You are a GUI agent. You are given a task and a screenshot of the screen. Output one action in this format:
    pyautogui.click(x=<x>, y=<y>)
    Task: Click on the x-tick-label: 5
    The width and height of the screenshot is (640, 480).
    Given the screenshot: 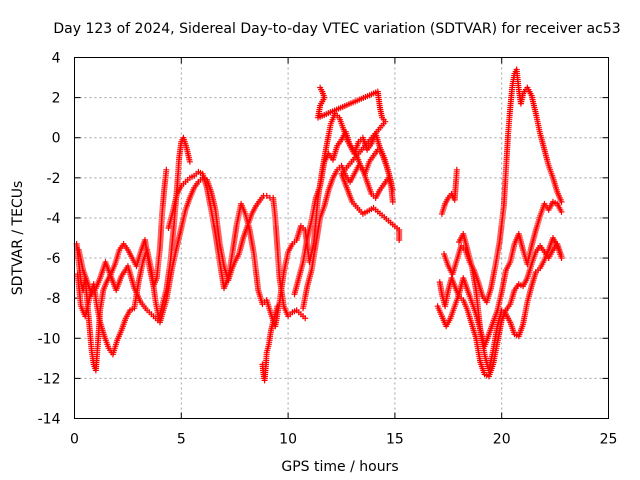 What is the action you would take?
    pyautogui.click(x=181, y=440)
    